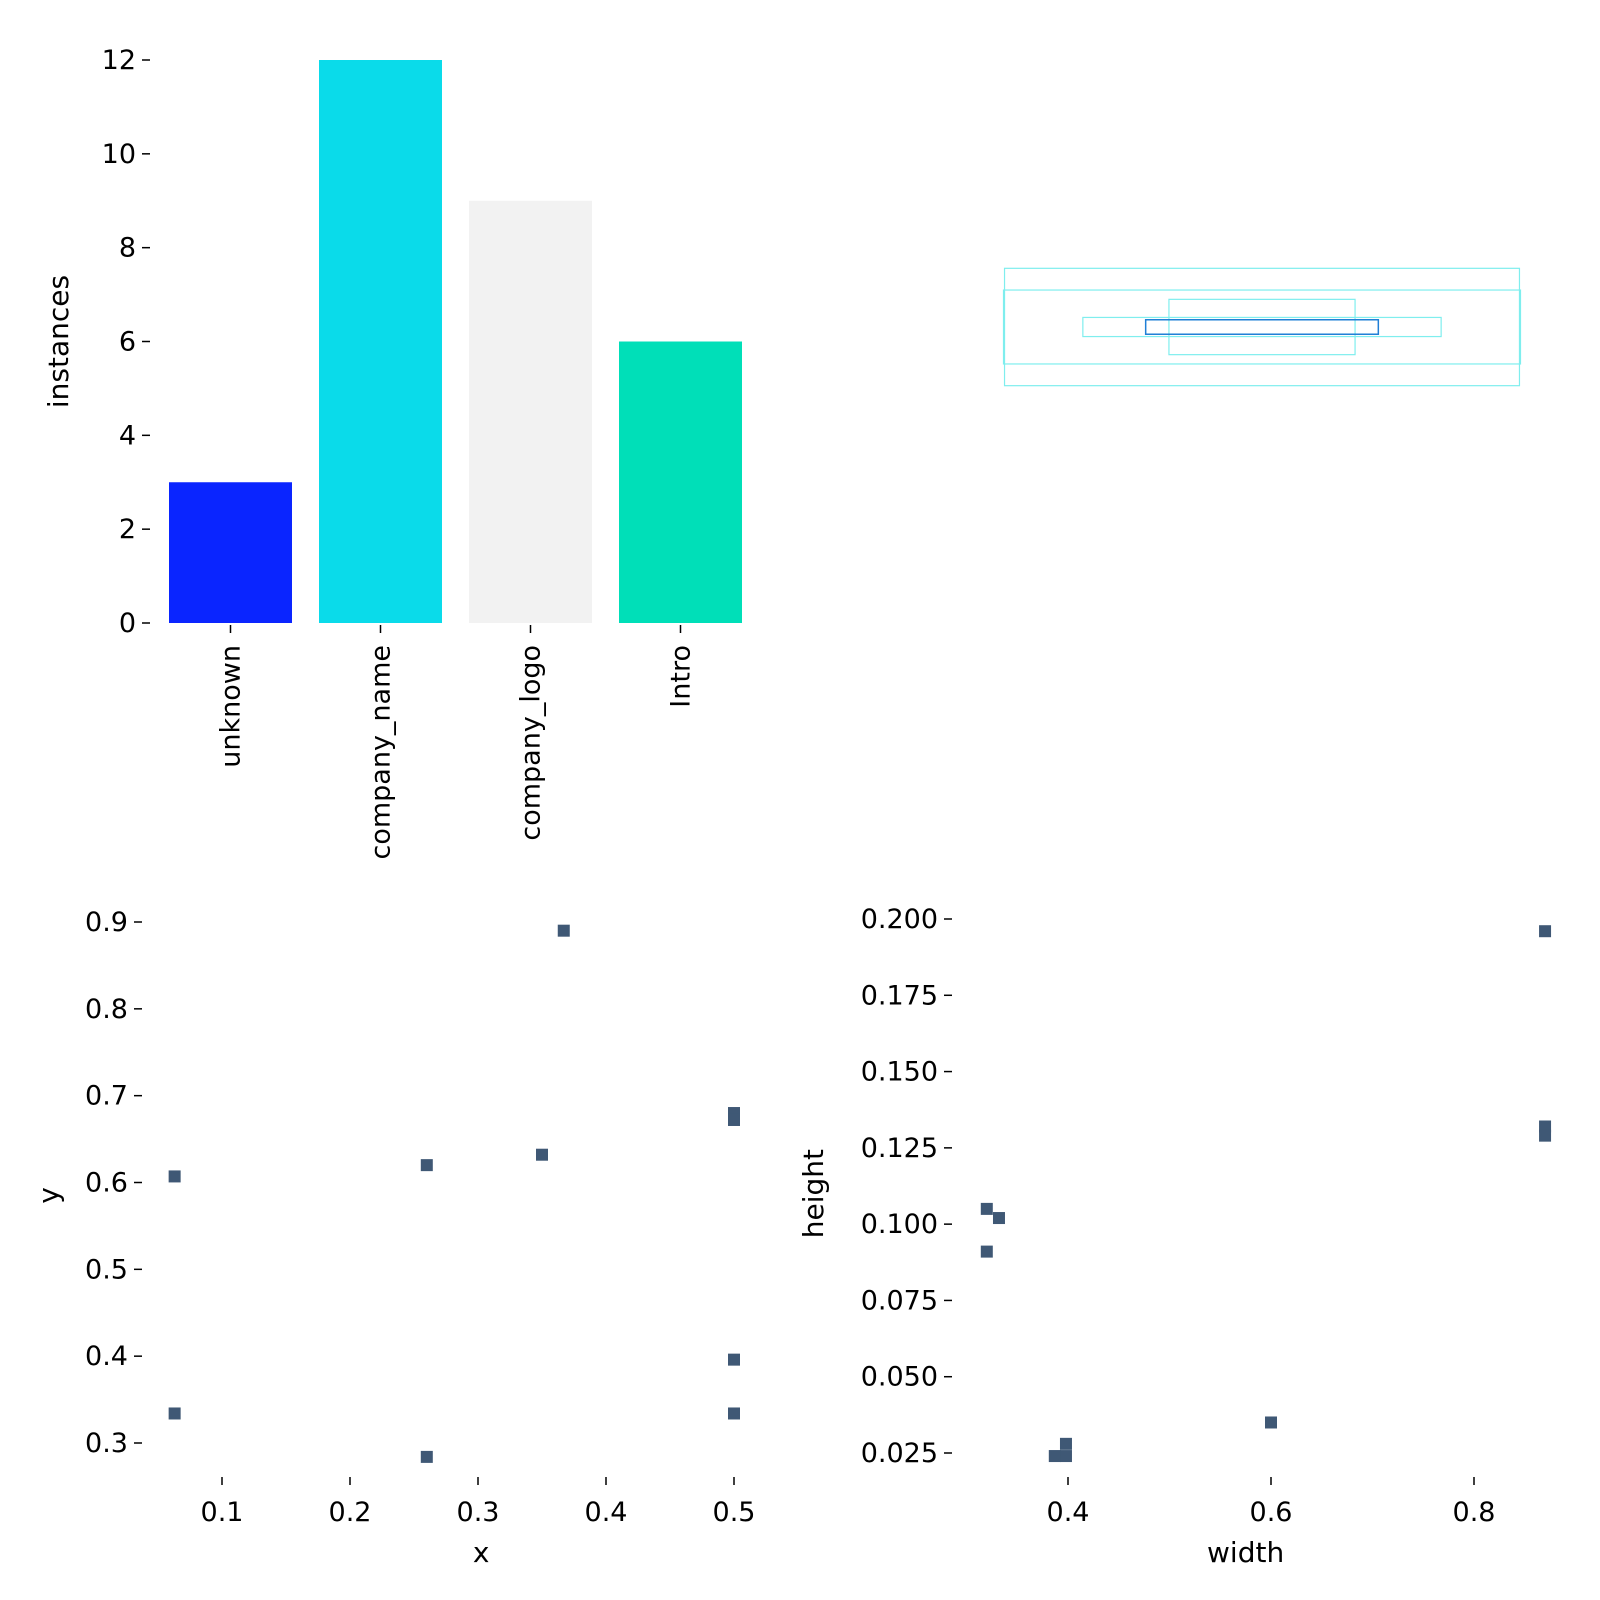 The width and height of the screenshot is (1600, 1600). What do you see at coordinates (119, 60) in the screenshot?
I see `y-tick-label: 12` at bounding box center [119, 60].